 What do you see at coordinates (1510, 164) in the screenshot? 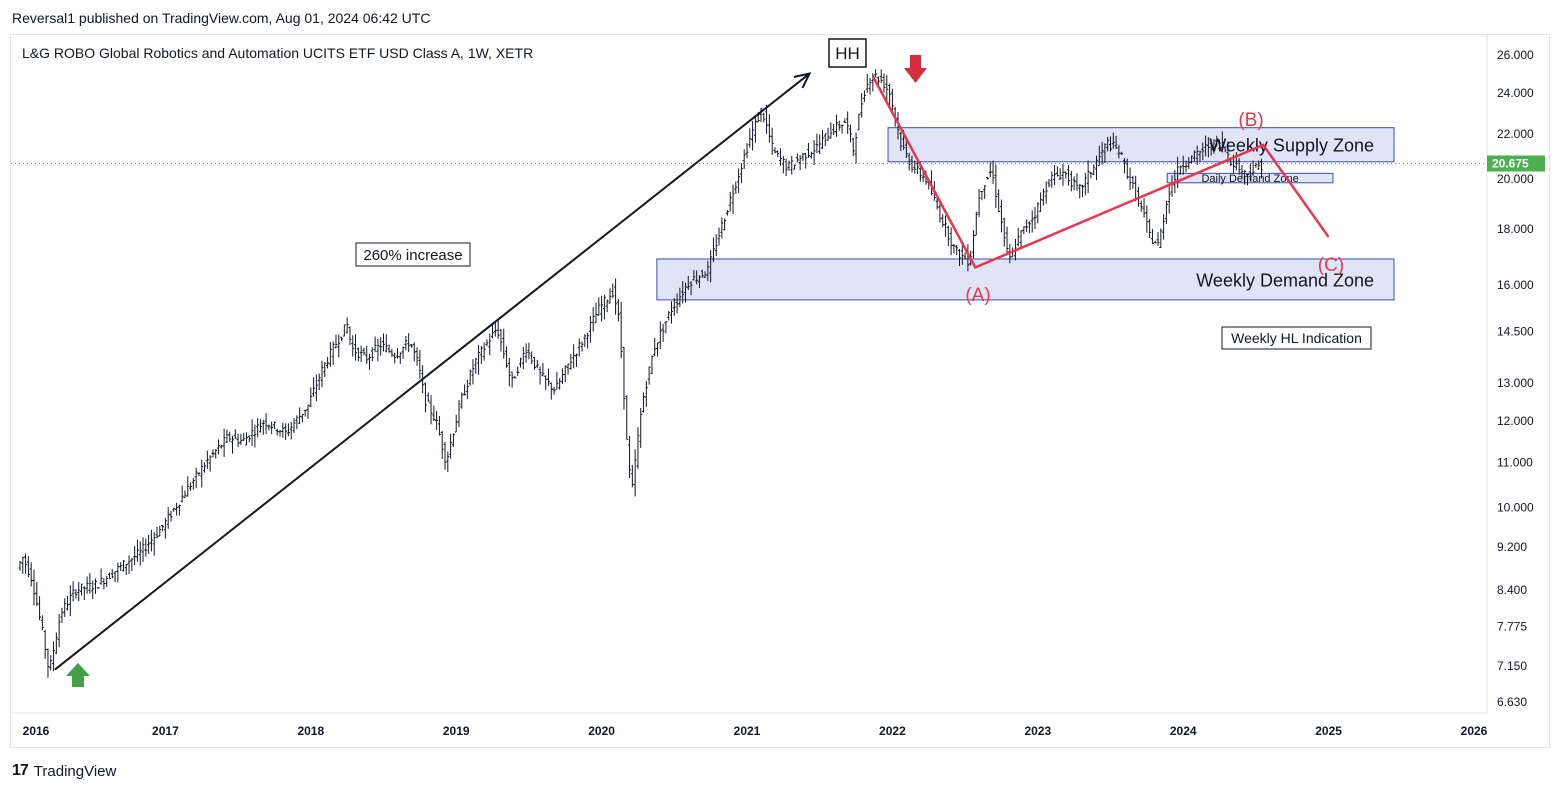
I see `last-price-label: 20.675` at bounding box center [1510, 164].